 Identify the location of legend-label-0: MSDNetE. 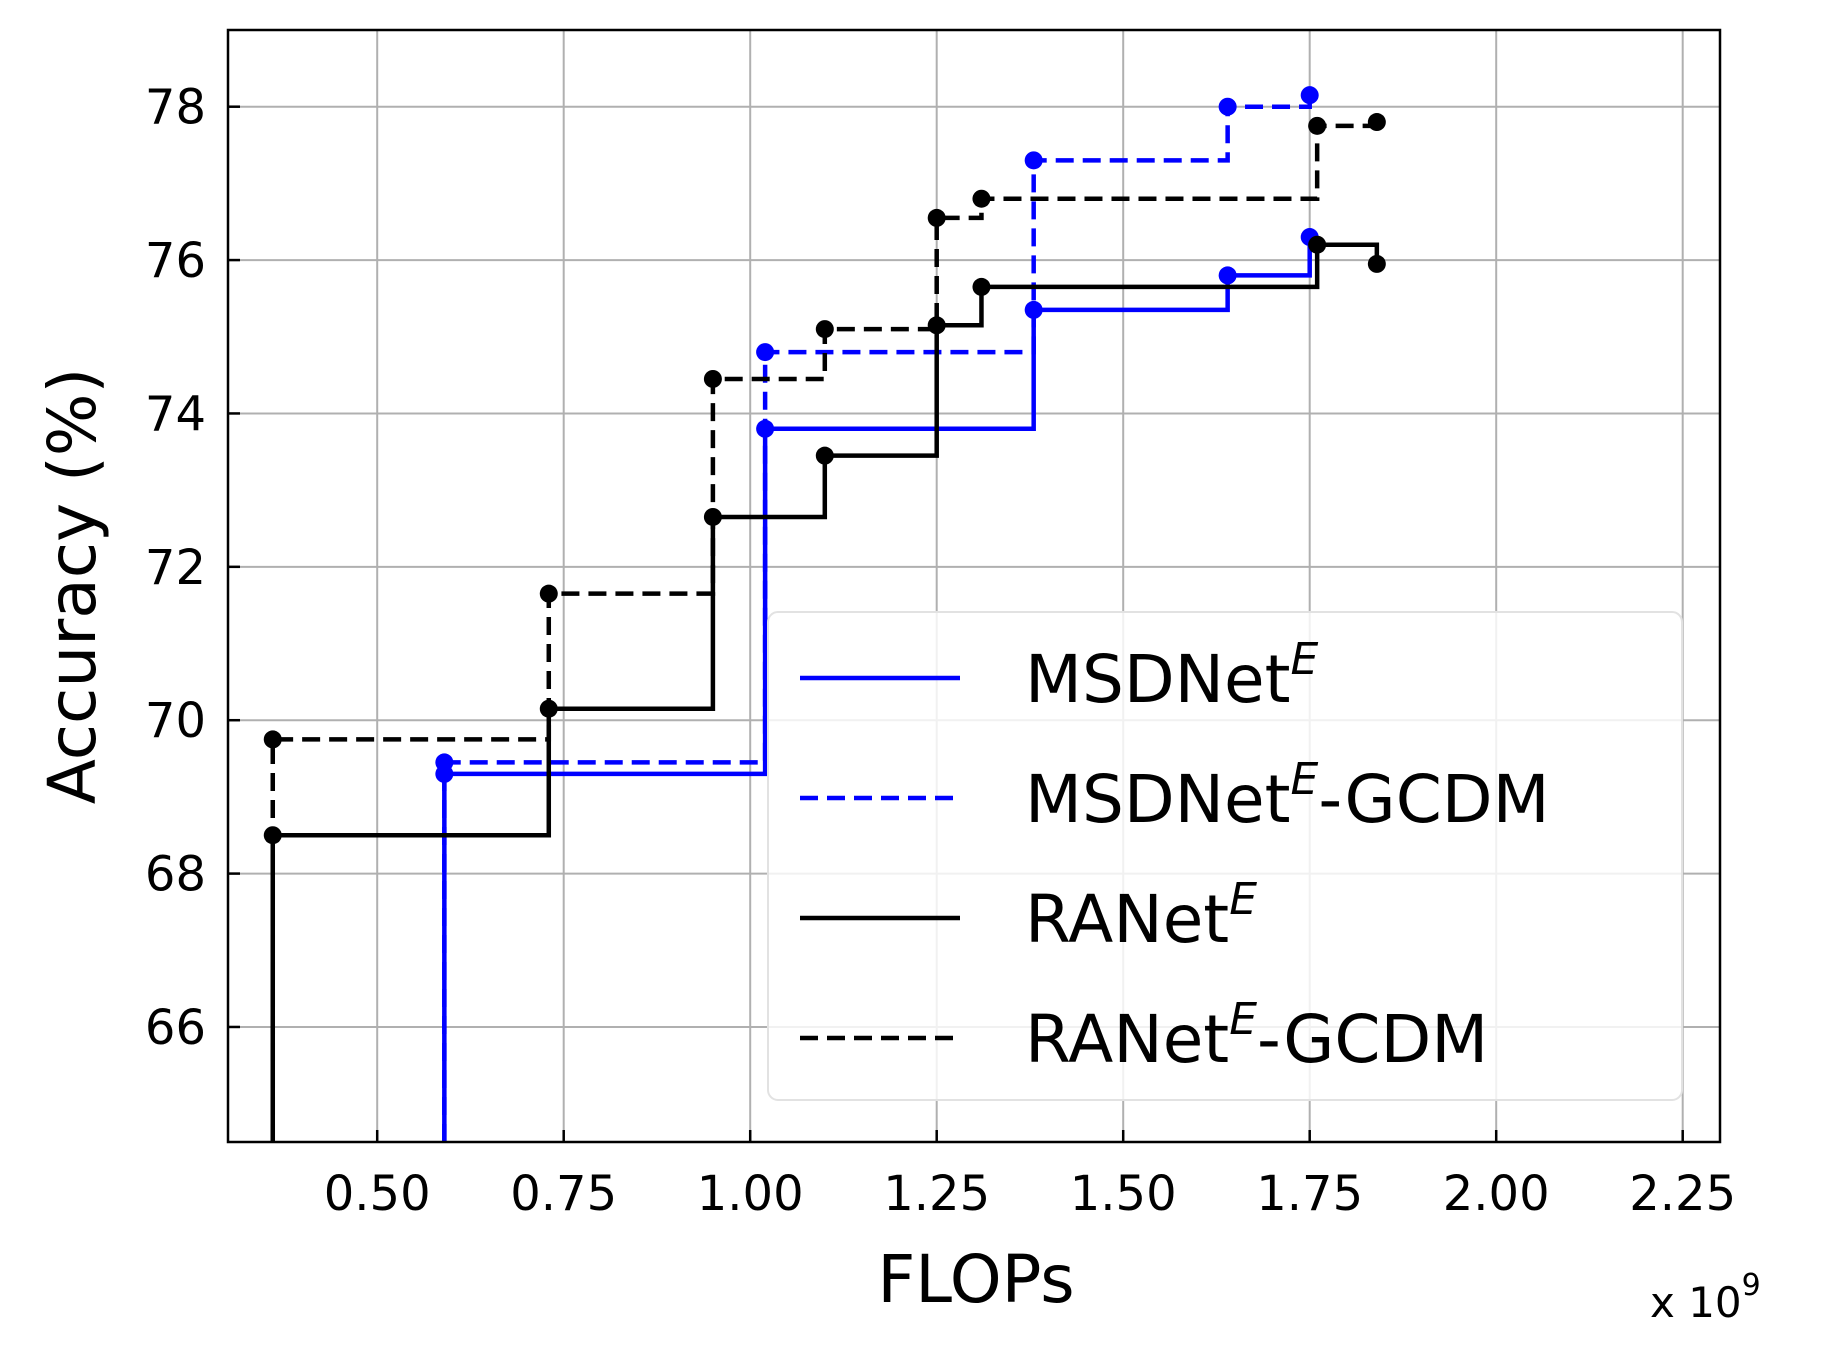
(1172, 676).